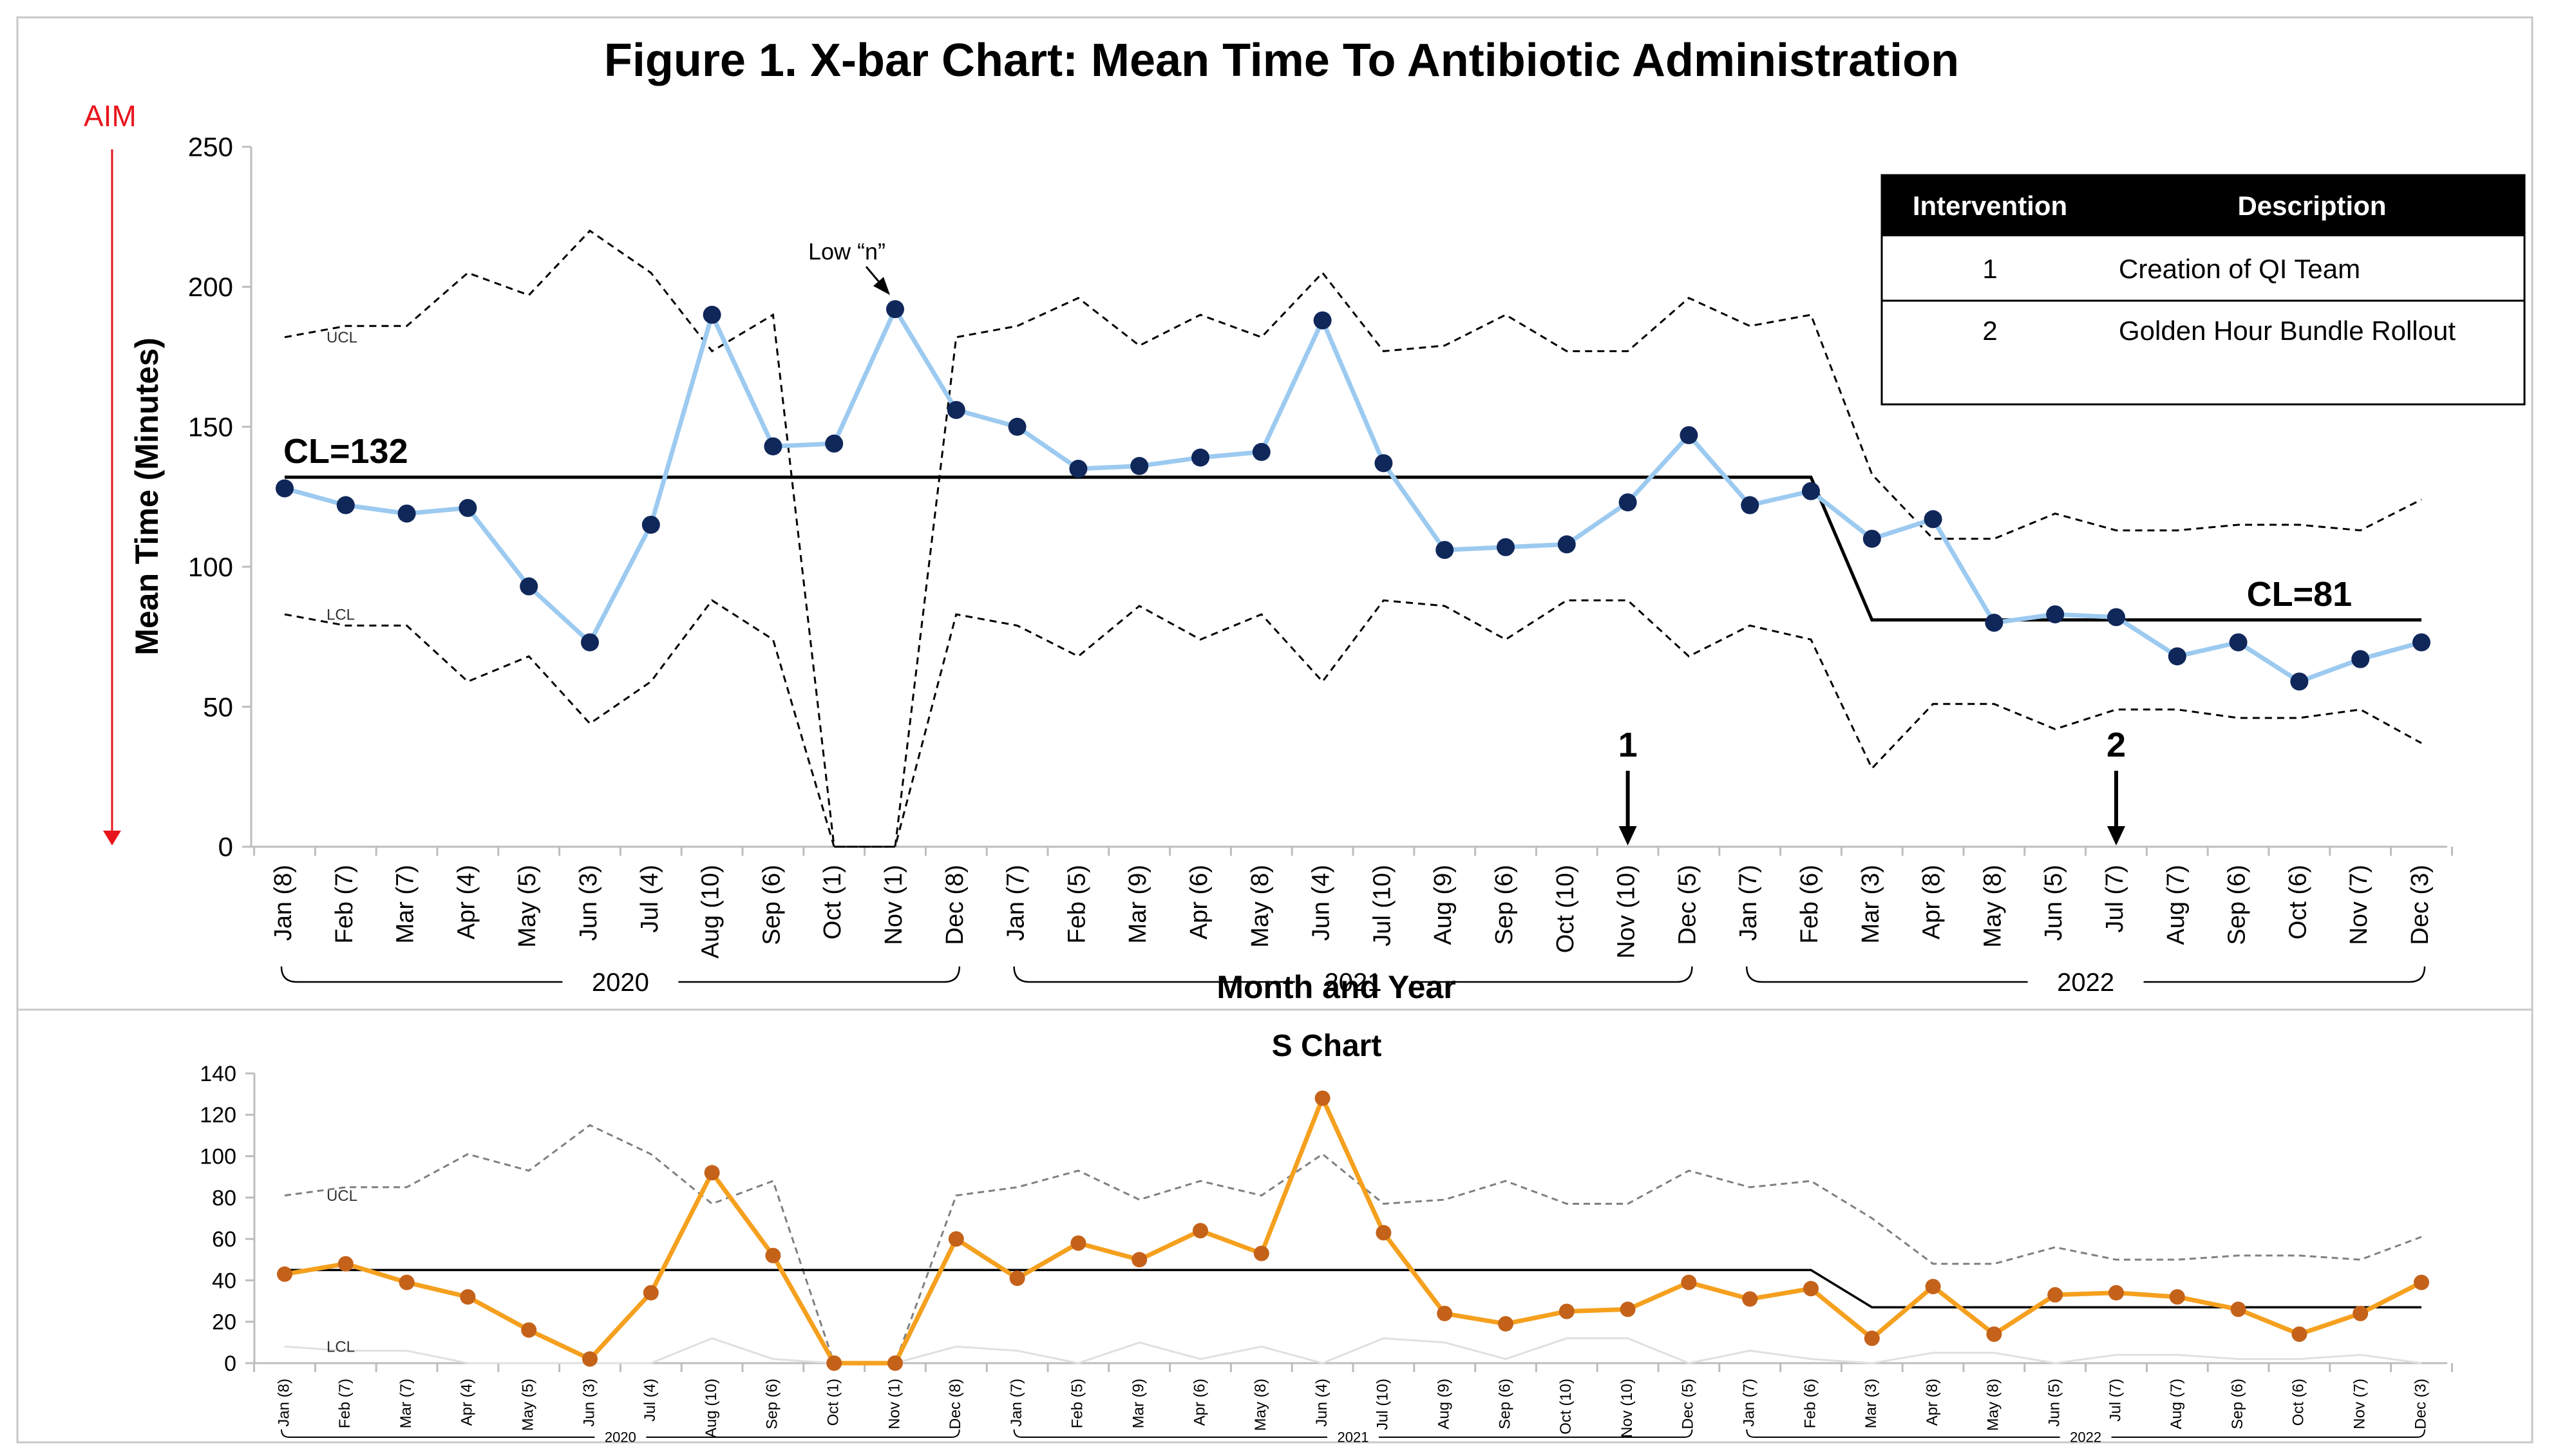 The image size is (2576, 1452). Describe the element at coordinates (2116, 836) in the screenshot. I see `intervention-2-arrow-head` at that location.